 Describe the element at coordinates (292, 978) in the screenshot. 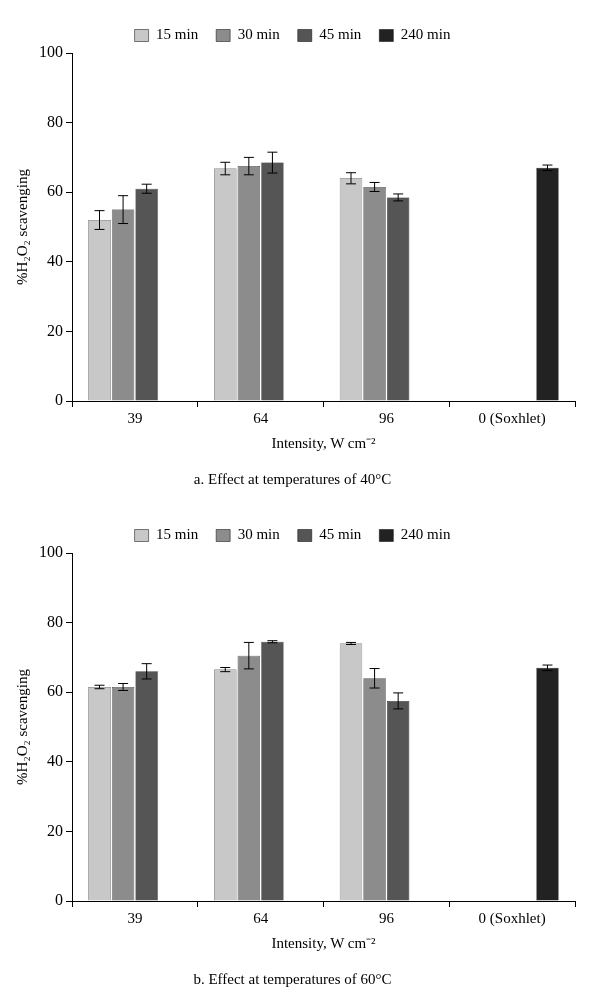

I see `text: b. Effect at temperatures of 60°C` at that location.